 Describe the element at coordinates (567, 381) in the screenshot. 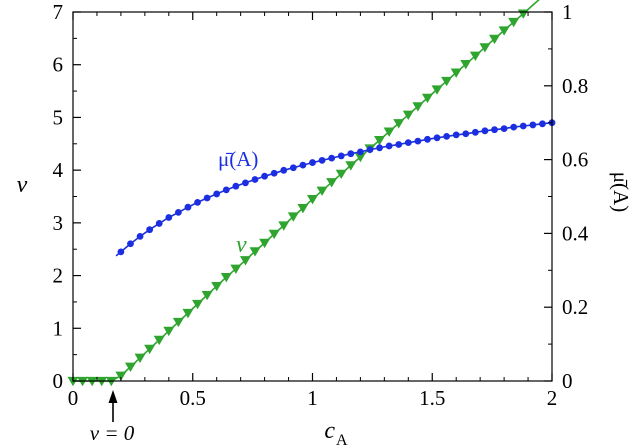

I see `y-right-tick-label: 0` at that location.